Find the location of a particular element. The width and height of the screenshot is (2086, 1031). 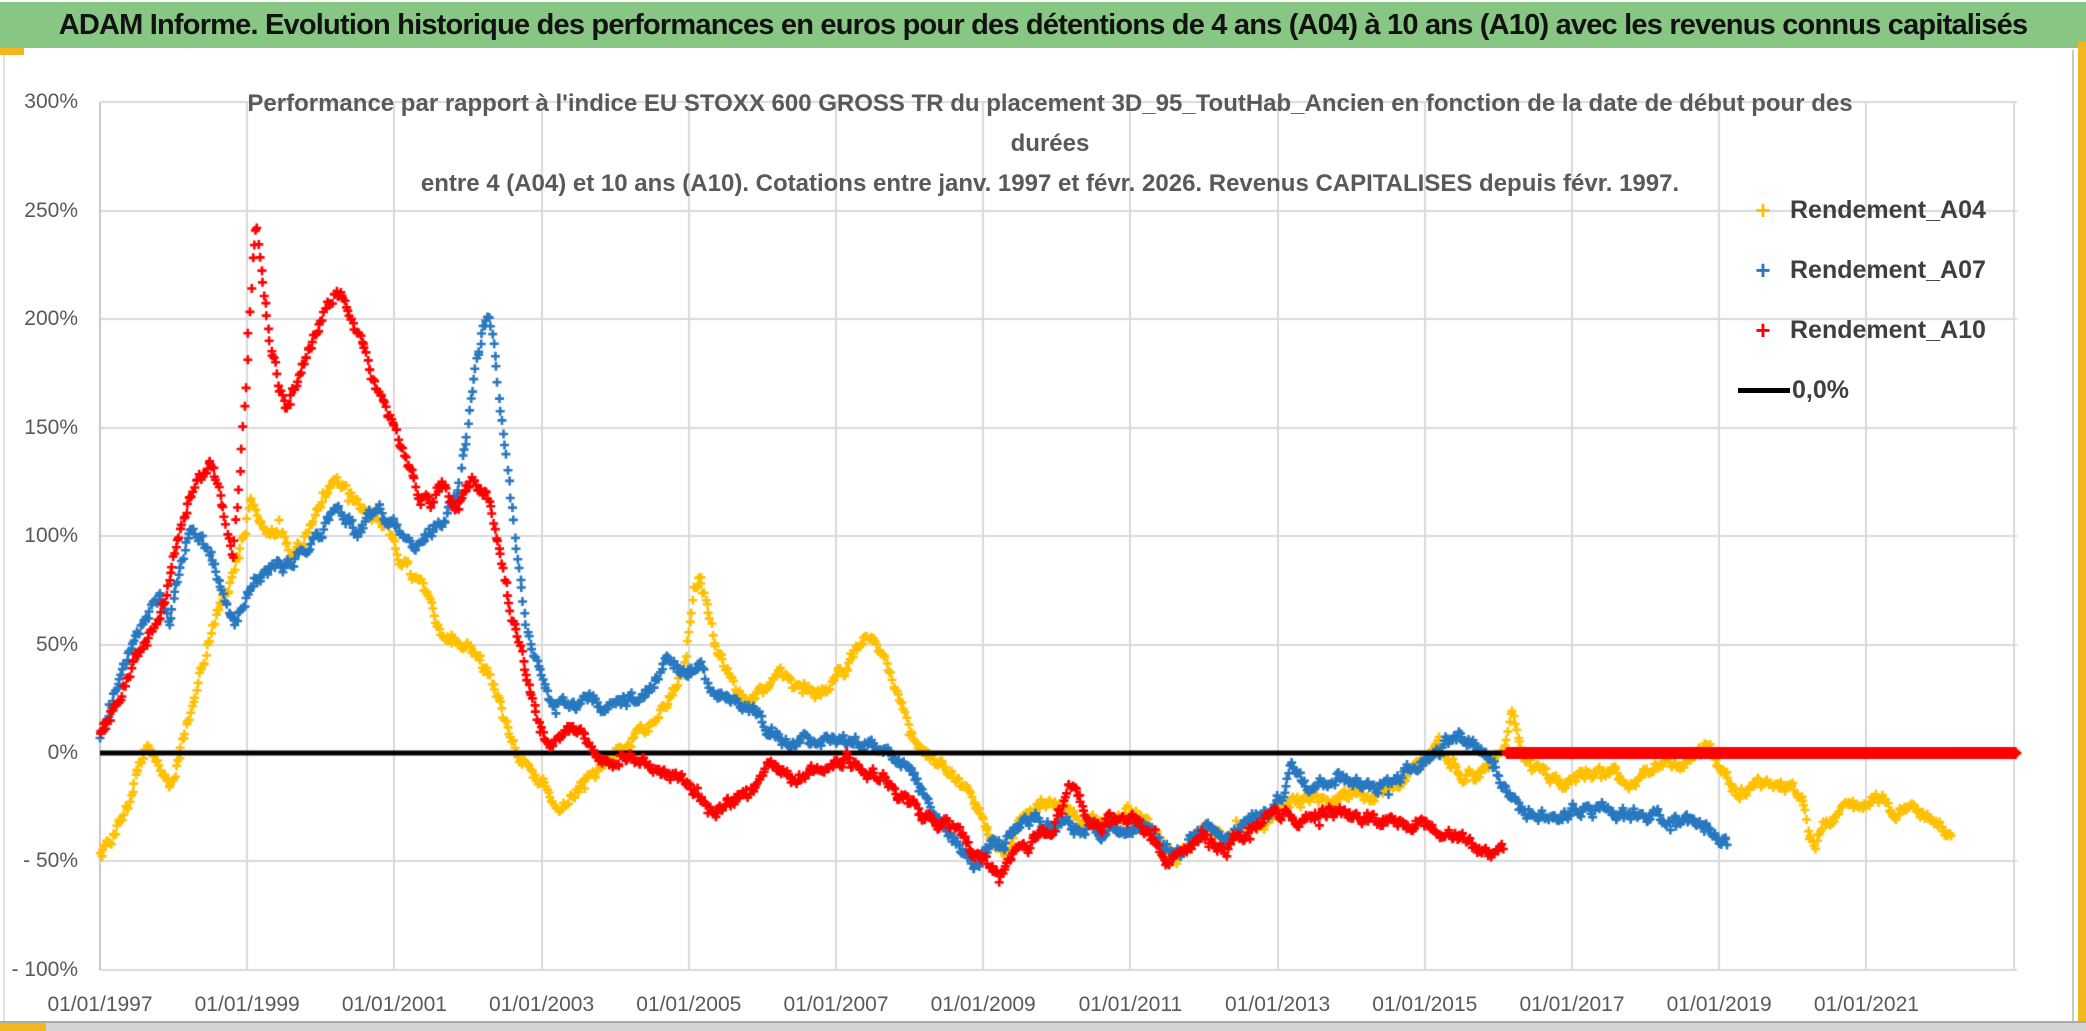

x-axis-tick-label: 01/01/2013 is located at coordinates (1278, 1004).